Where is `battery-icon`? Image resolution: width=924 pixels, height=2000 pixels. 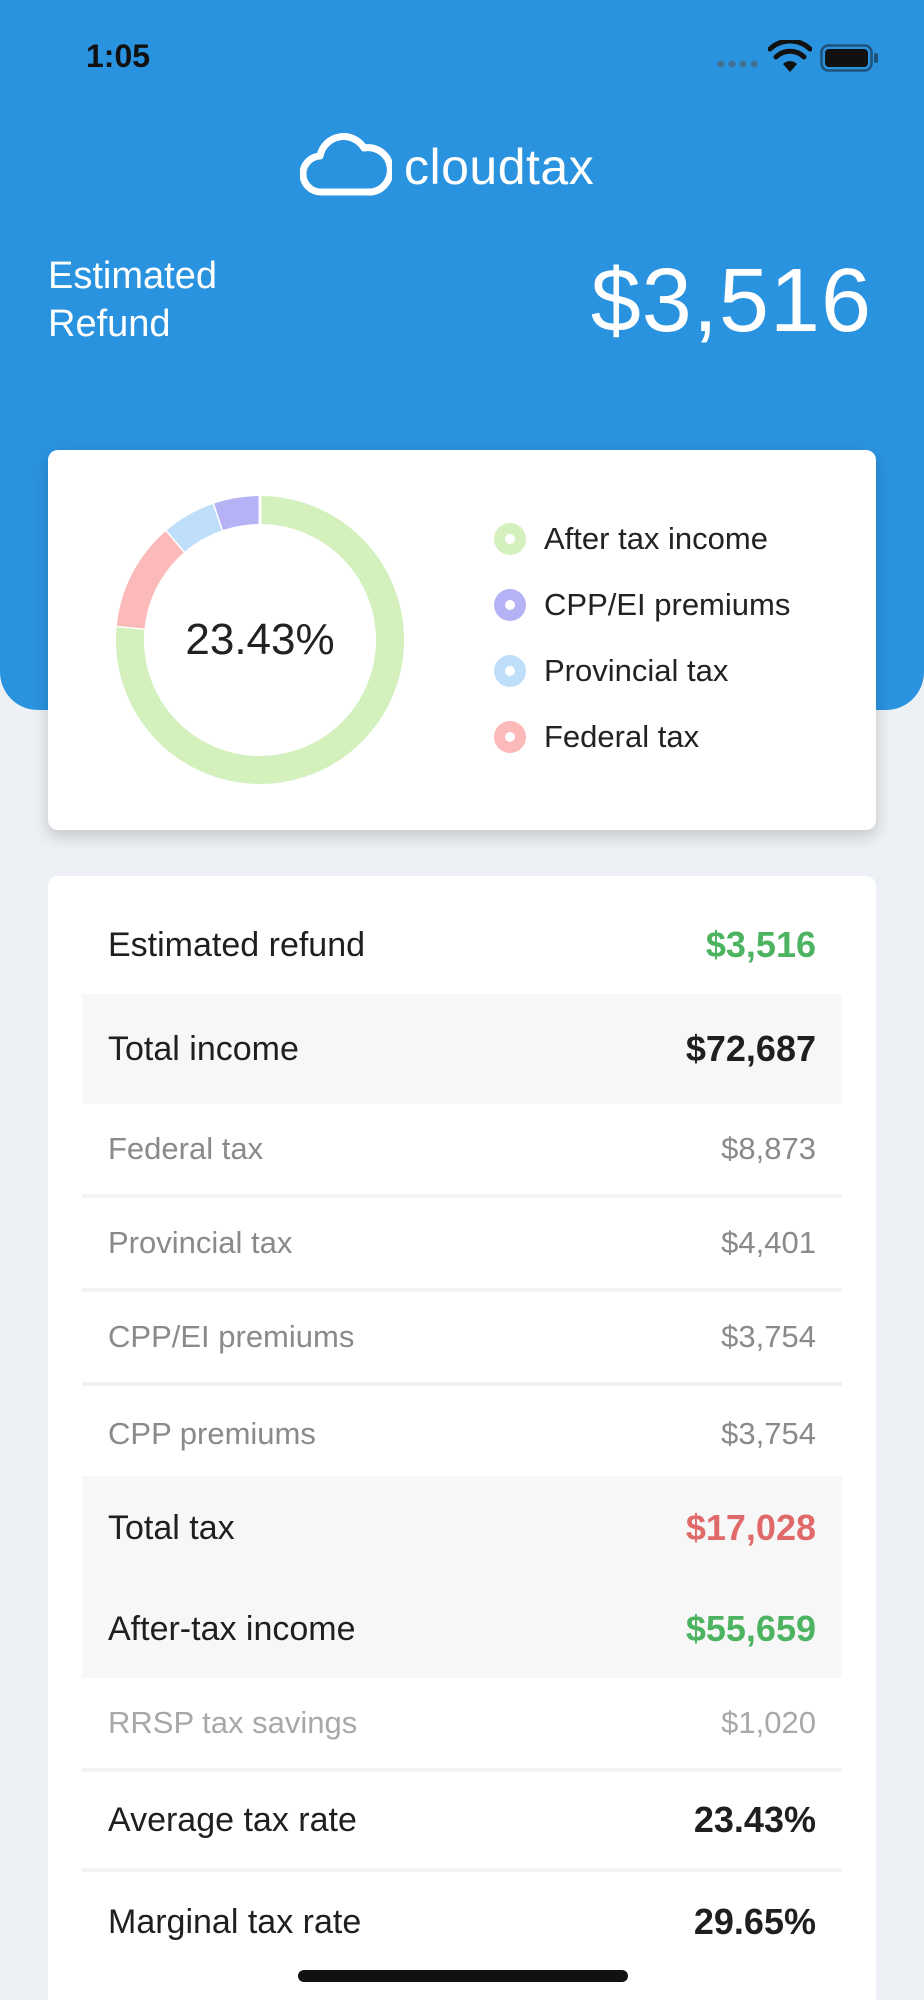 battery-icon is located at coordinates (849, 58).